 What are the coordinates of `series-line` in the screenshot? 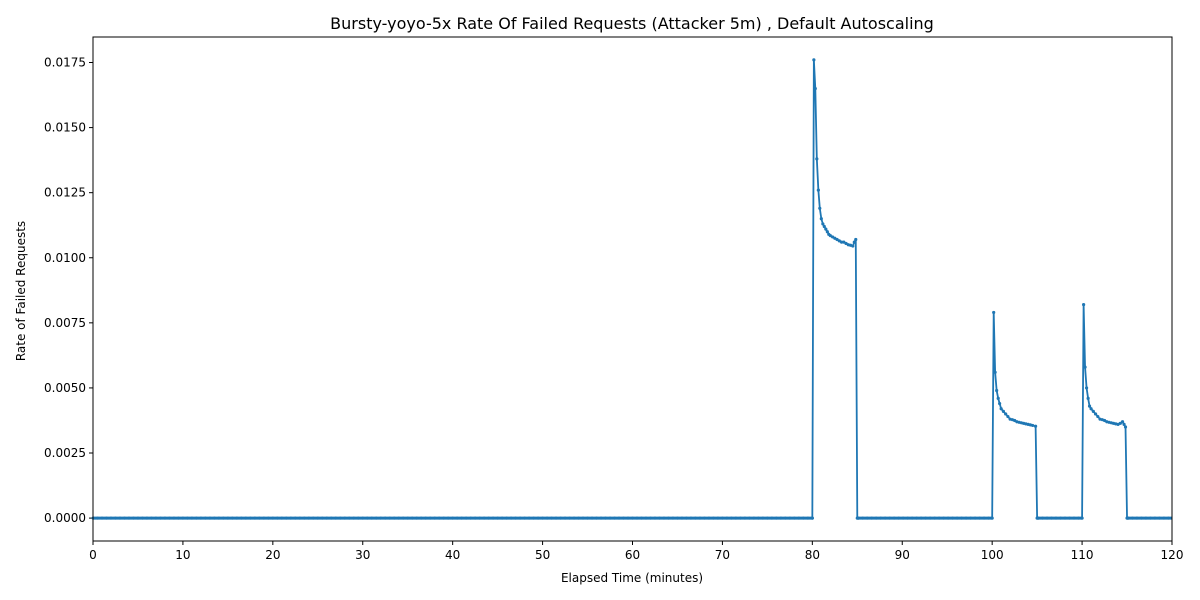 It's located at (1104, 411).